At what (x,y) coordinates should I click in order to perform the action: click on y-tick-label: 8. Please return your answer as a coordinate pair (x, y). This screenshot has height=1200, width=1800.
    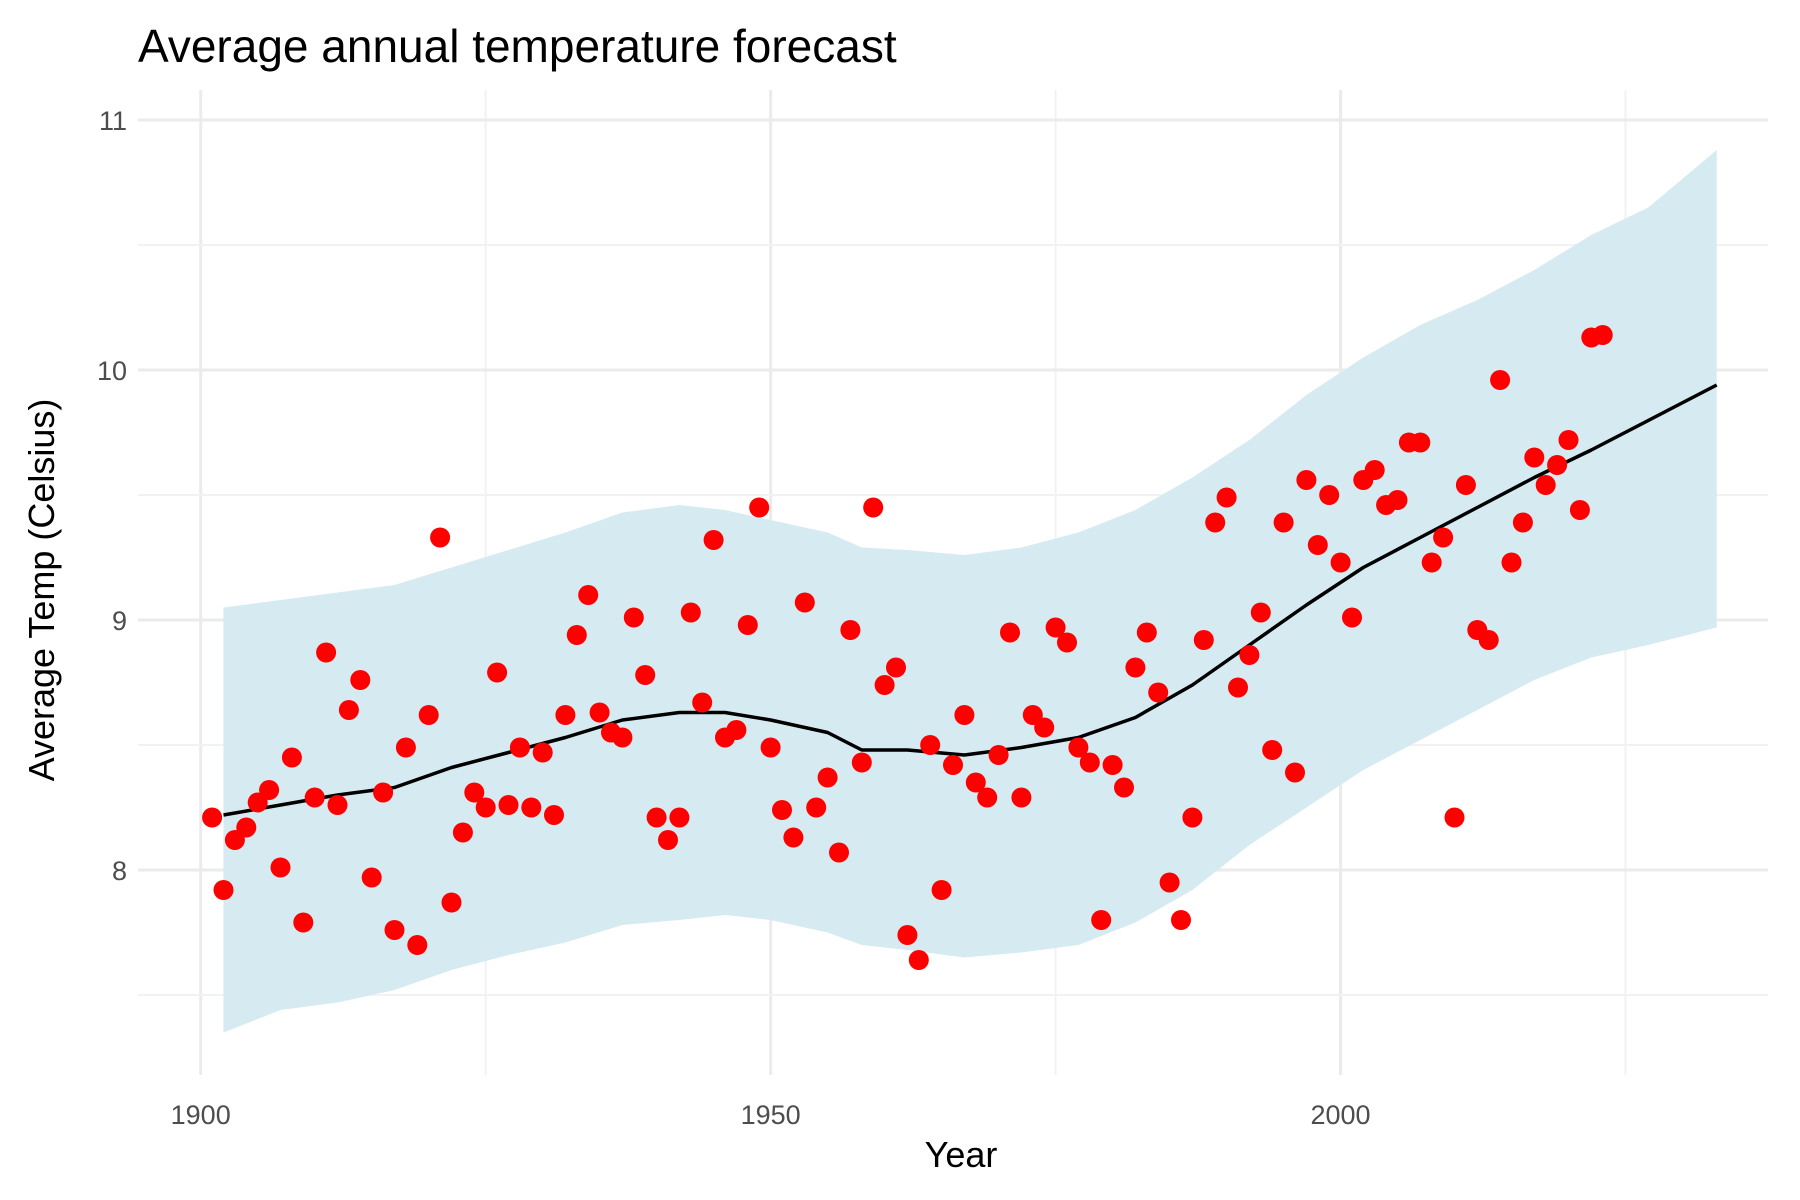
    Looking at the image, I should click on (119, 871).